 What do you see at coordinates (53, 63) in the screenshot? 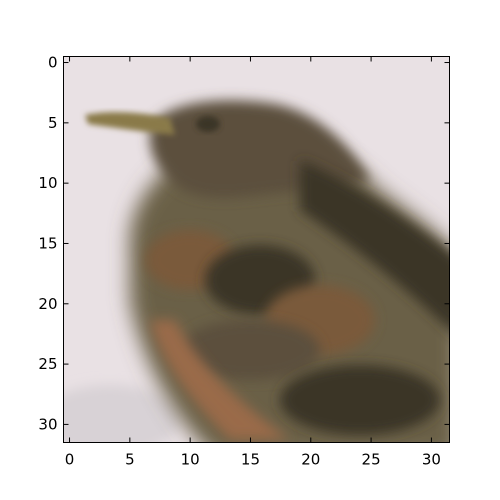
I see `y-tick-label: 0` at bounding box center [53, 63].